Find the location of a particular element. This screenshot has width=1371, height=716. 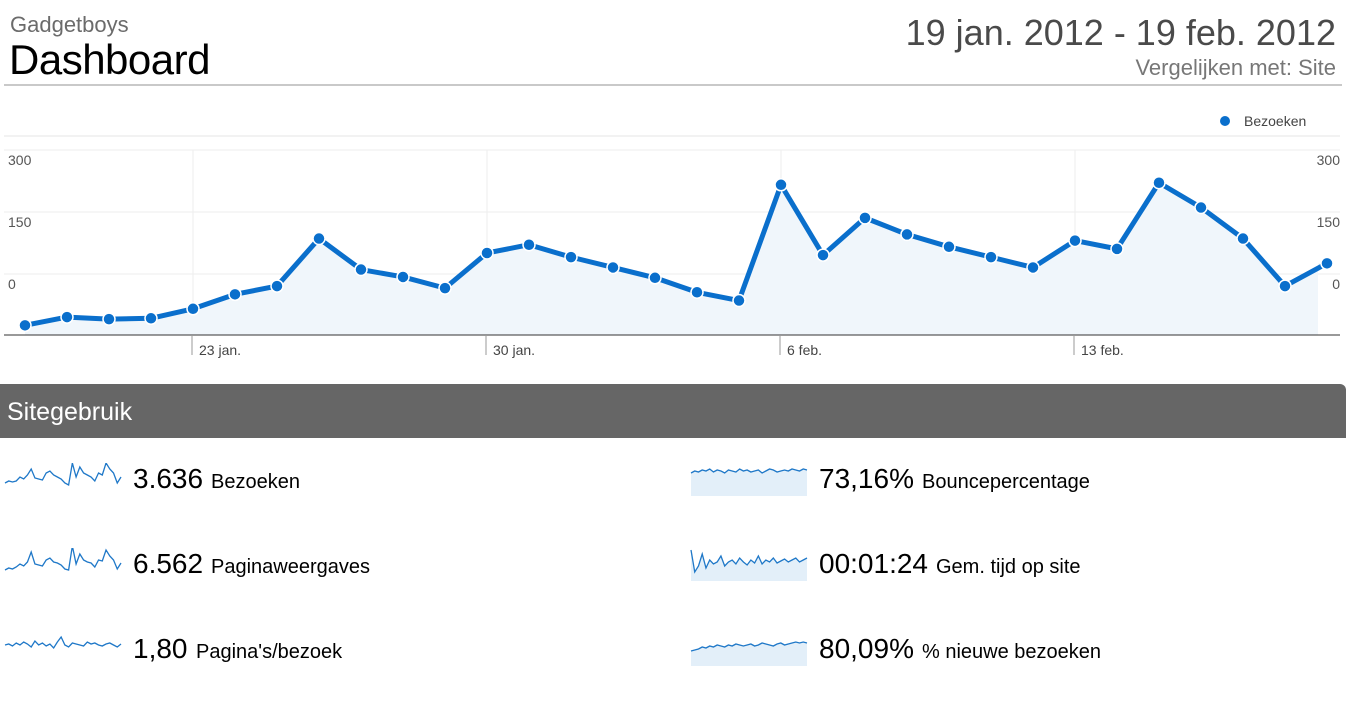

metric-value: 6.562 is located at coordinates (168, 563).